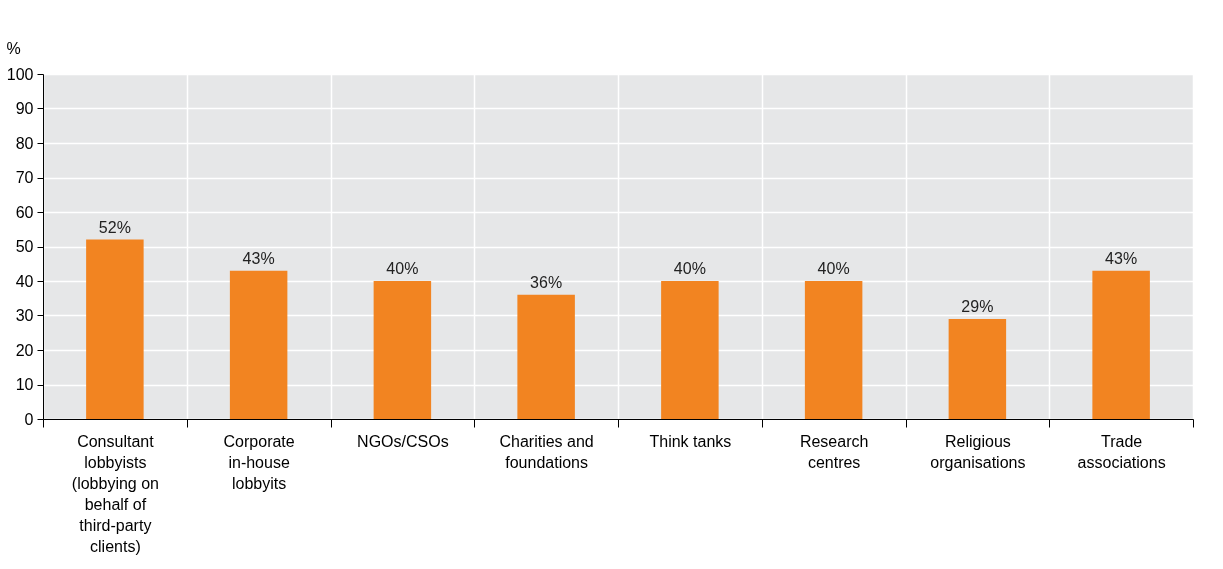 Image resolution: width=1223 pixels, height=569 pixels. What do you see at coordinates (403, 441) in the screenshot?
I see `x-tick-label: NGOs/CSOs` at bounding box center [403, 441].